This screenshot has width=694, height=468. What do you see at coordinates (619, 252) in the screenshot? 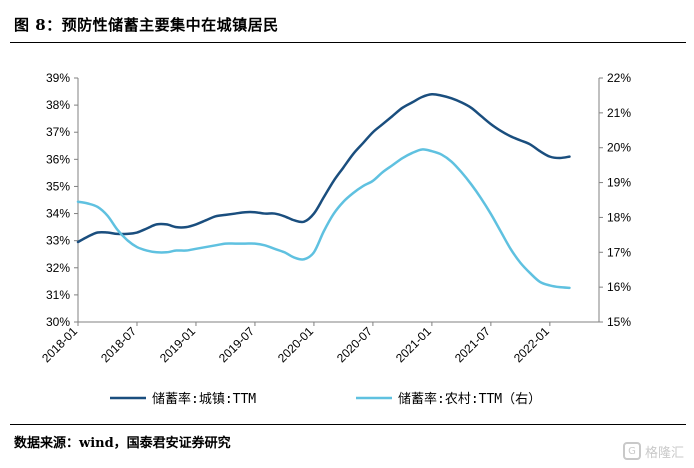
I see `y-right-tick-label: 17%` at bounding box center [619, 252].